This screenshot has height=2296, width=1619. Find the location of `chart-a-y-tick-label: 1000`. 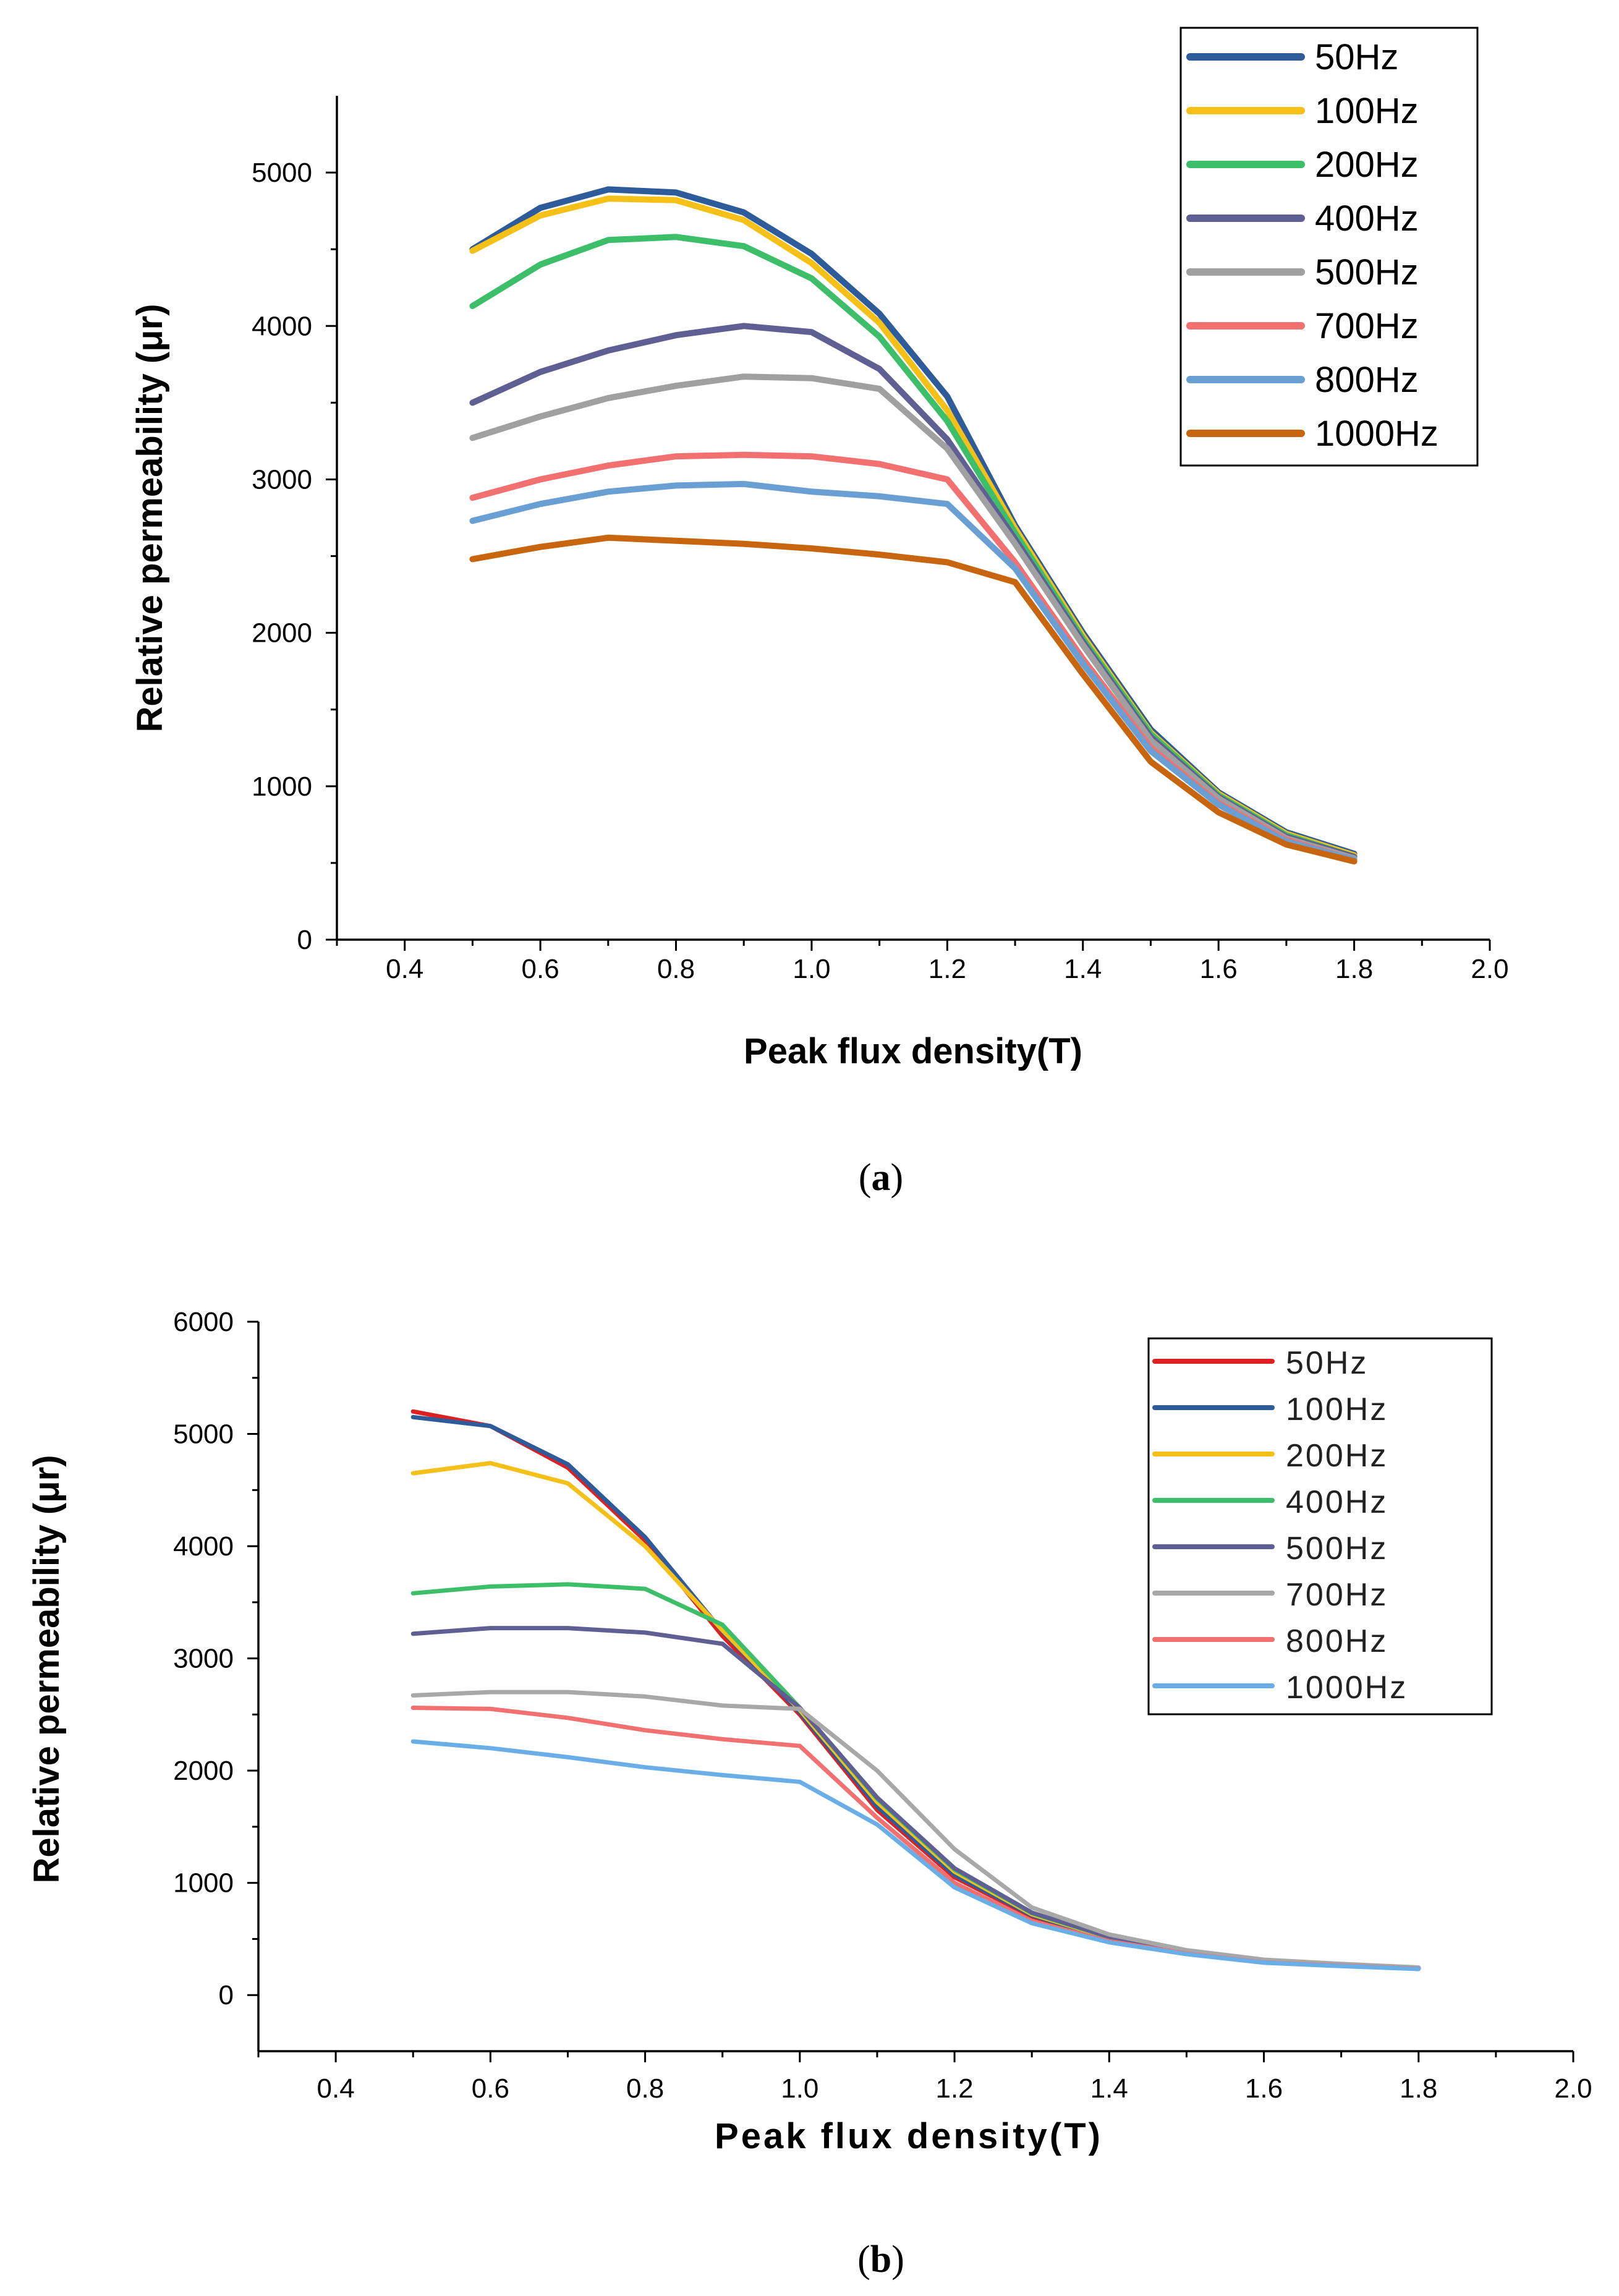

chart-a-y-tick-label: 1000 is located at coordinates (282, 787).